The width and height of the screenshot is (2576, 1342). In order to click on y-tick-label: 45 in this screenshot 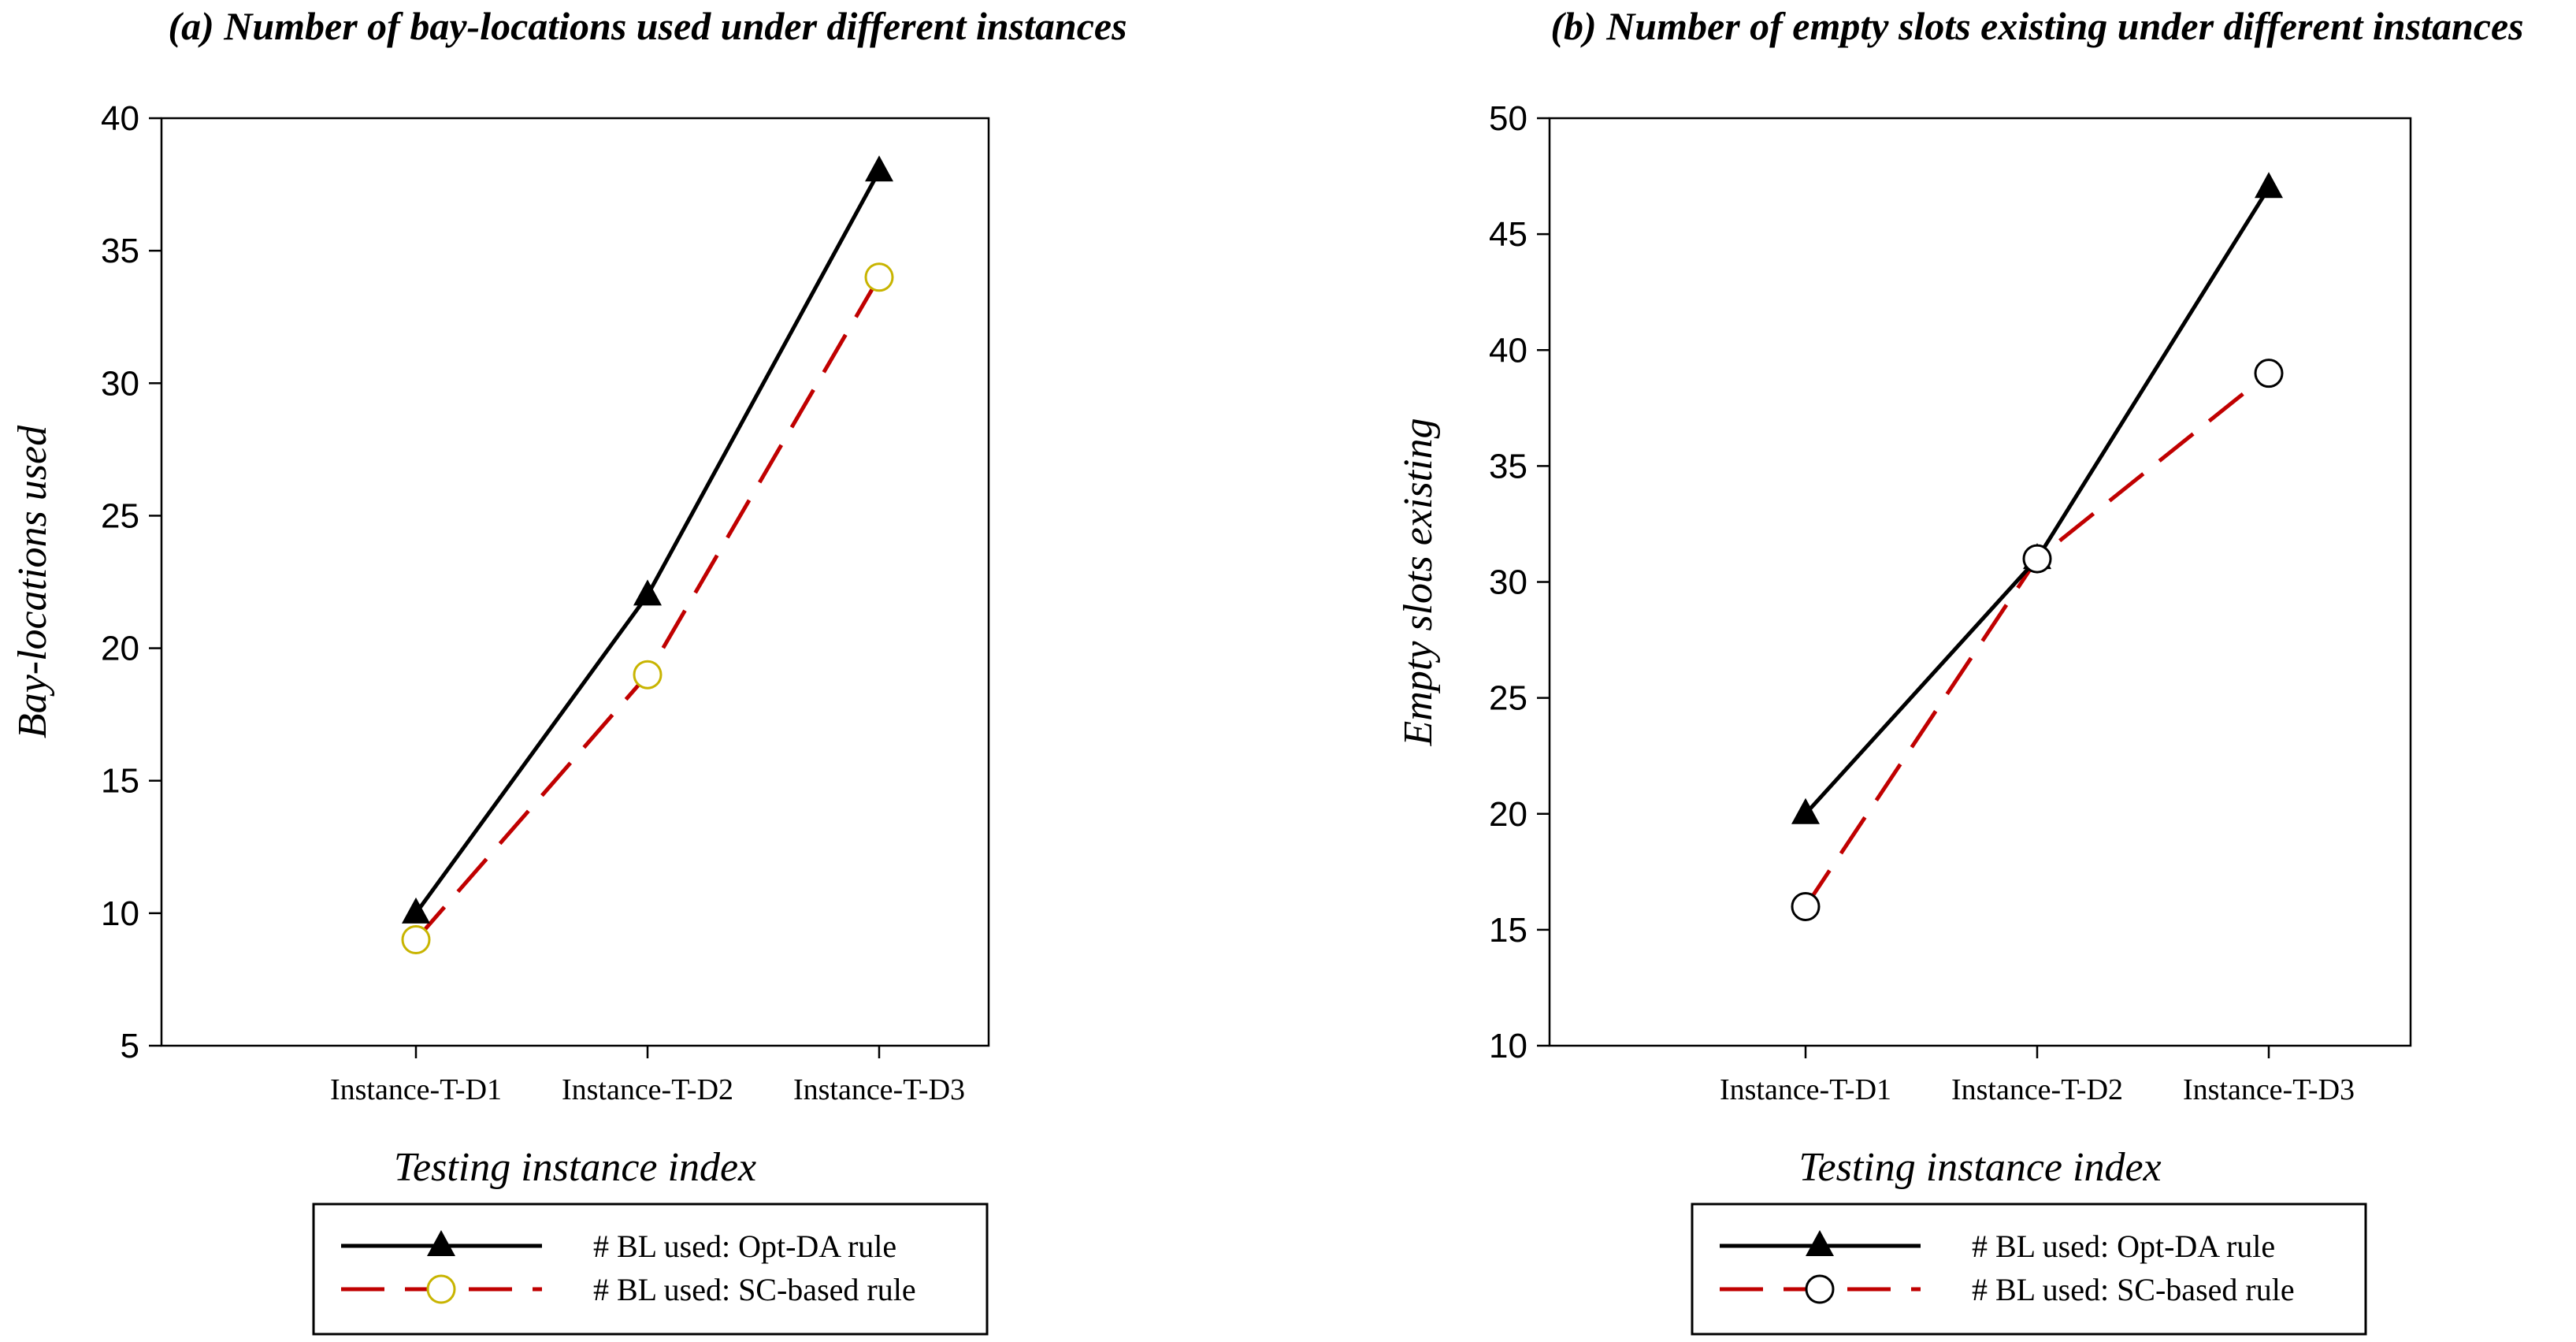, I will do `click(1508, 234)`.